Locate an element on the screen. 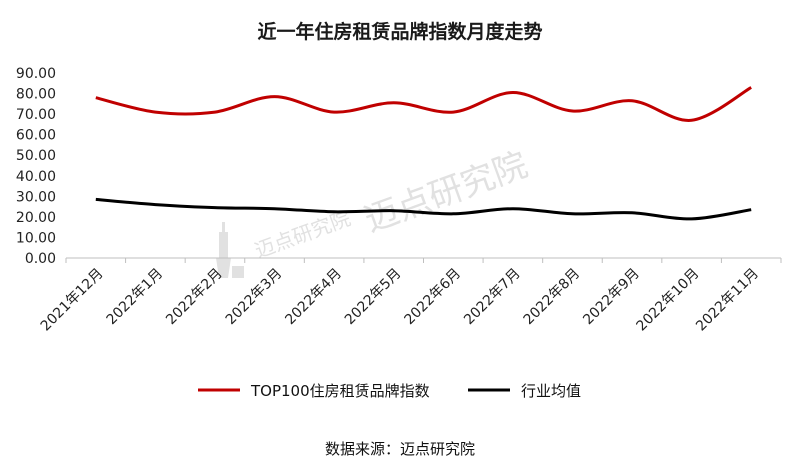  x-tick-label: 2022年11月 is located at coordinates (727, 300).